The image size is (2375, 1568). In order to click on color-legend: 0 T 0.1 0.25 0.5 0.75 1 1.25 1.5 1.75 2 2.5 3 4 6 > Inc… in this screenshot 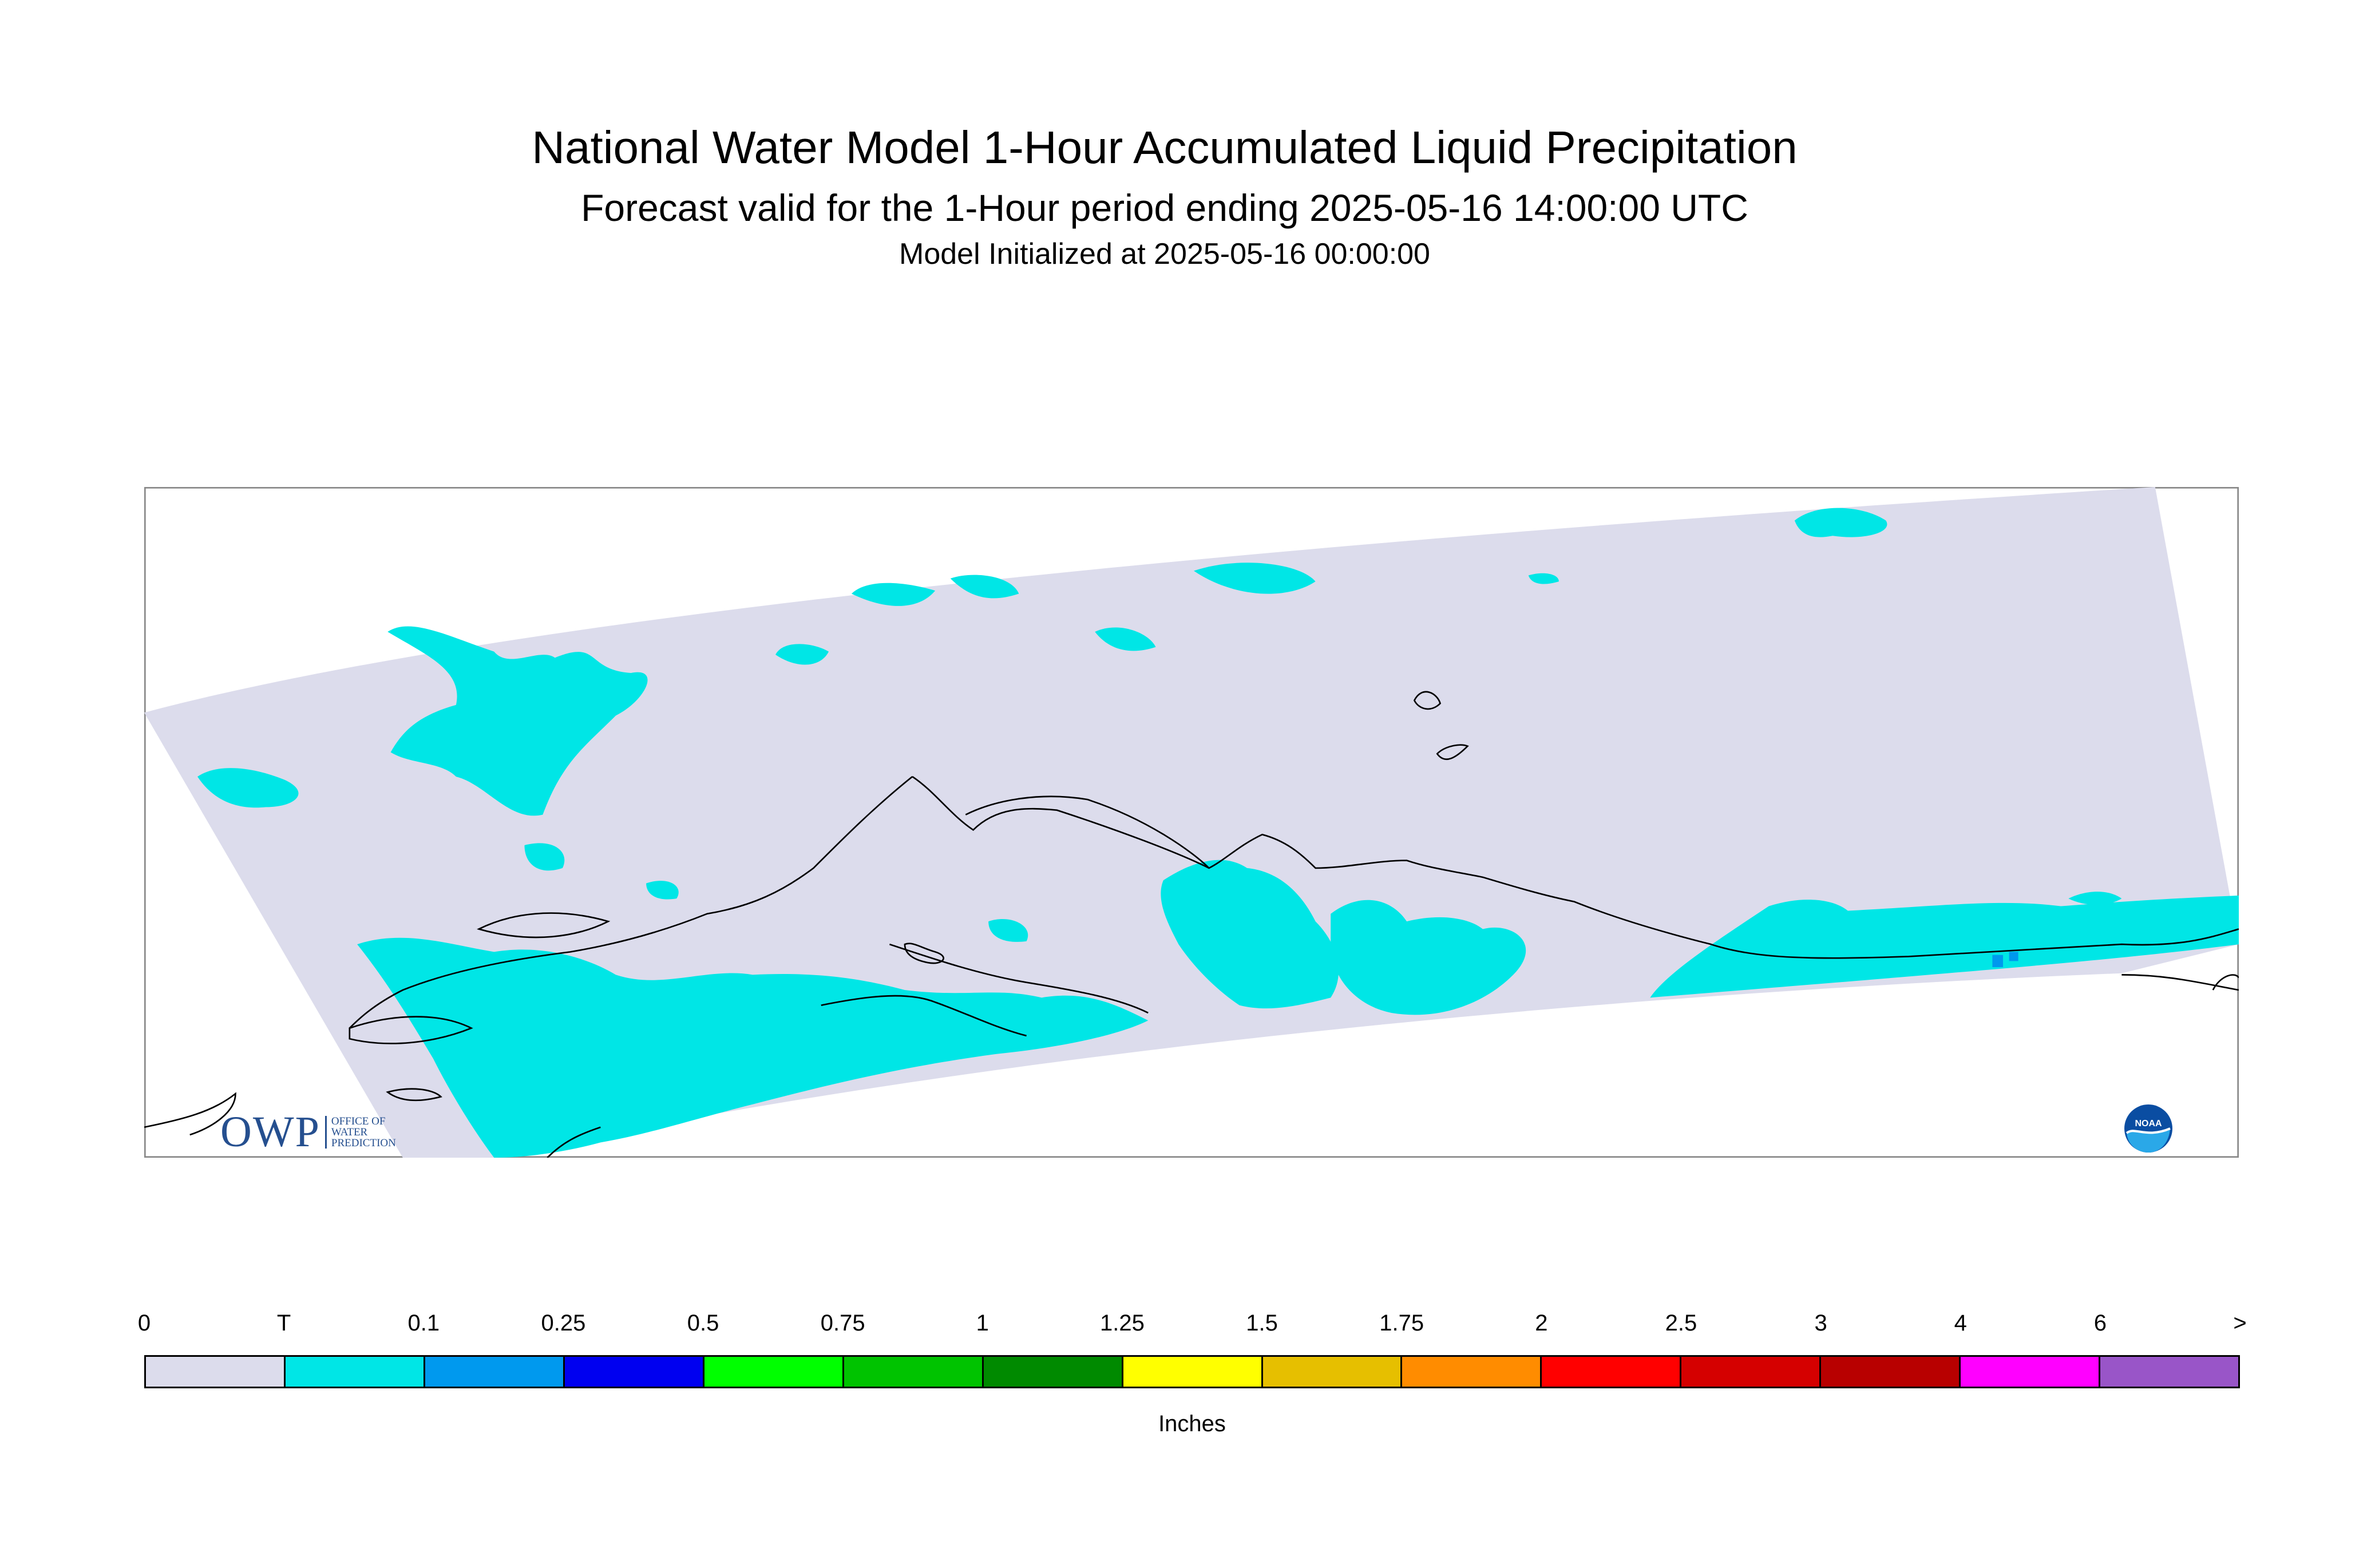, I will do `click(1193, 1384)`.